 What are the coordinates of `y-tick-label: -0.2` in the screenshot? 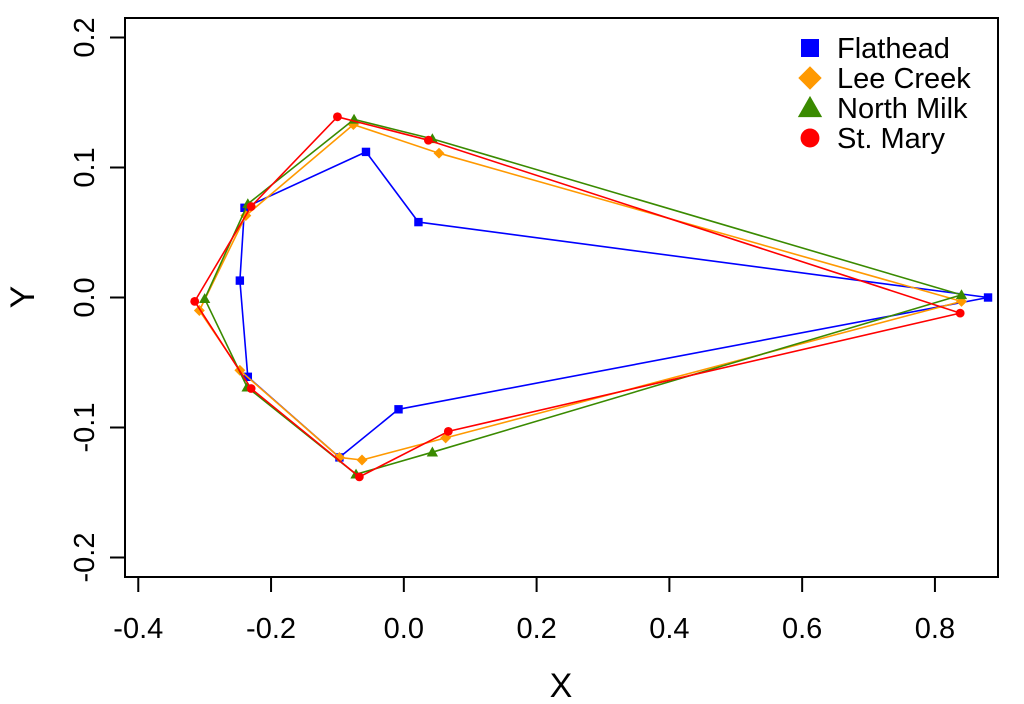 It's located at (85, 558).